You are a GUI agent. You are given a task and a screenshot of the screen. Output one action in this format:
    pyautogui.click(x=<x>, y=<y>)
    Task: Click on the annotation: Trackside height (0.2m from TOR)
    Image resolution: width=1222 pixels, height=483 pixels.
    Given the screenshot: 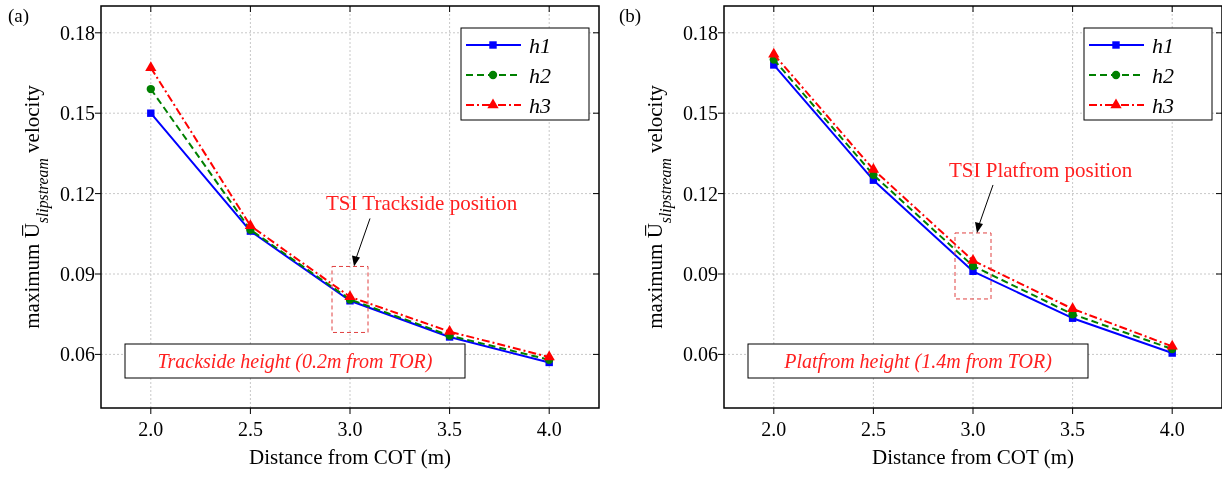 What is the action you would take?
    pyautogui.click(x=295, y=361)
    